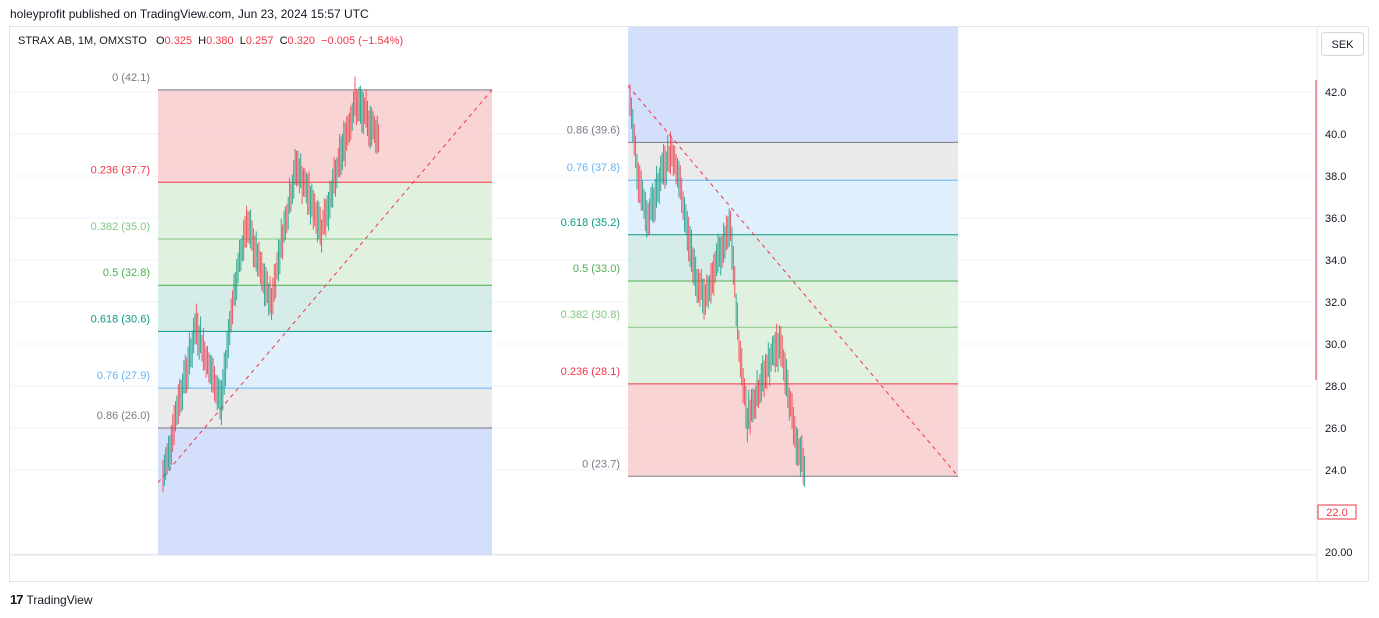 The width and height of the screenshot is (1379, 618). I want to click on price-tick-label: 24.0, so click(1335, 471).